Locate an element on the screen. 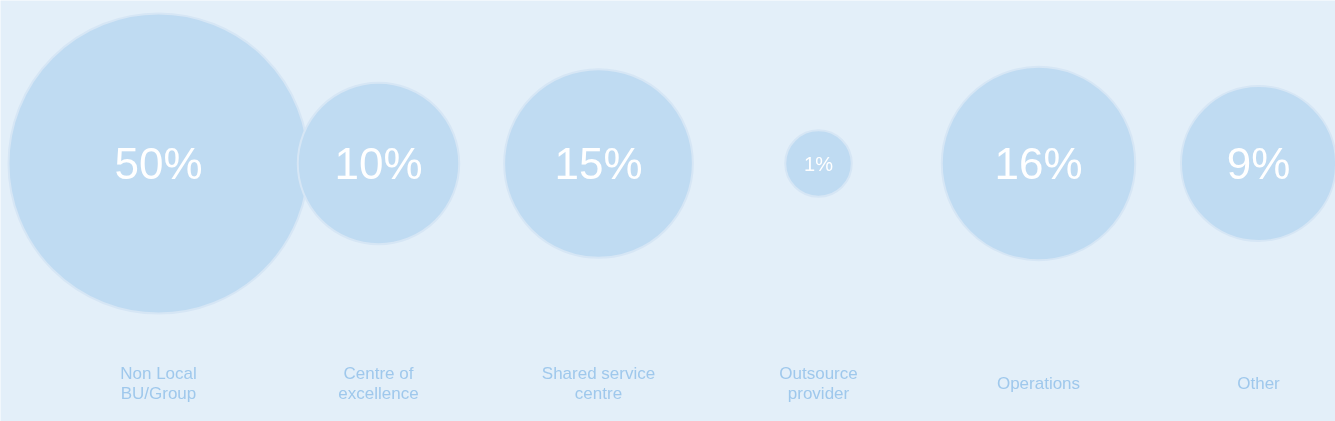  category-label: Shared service centre is located at coordinates (598, 383).